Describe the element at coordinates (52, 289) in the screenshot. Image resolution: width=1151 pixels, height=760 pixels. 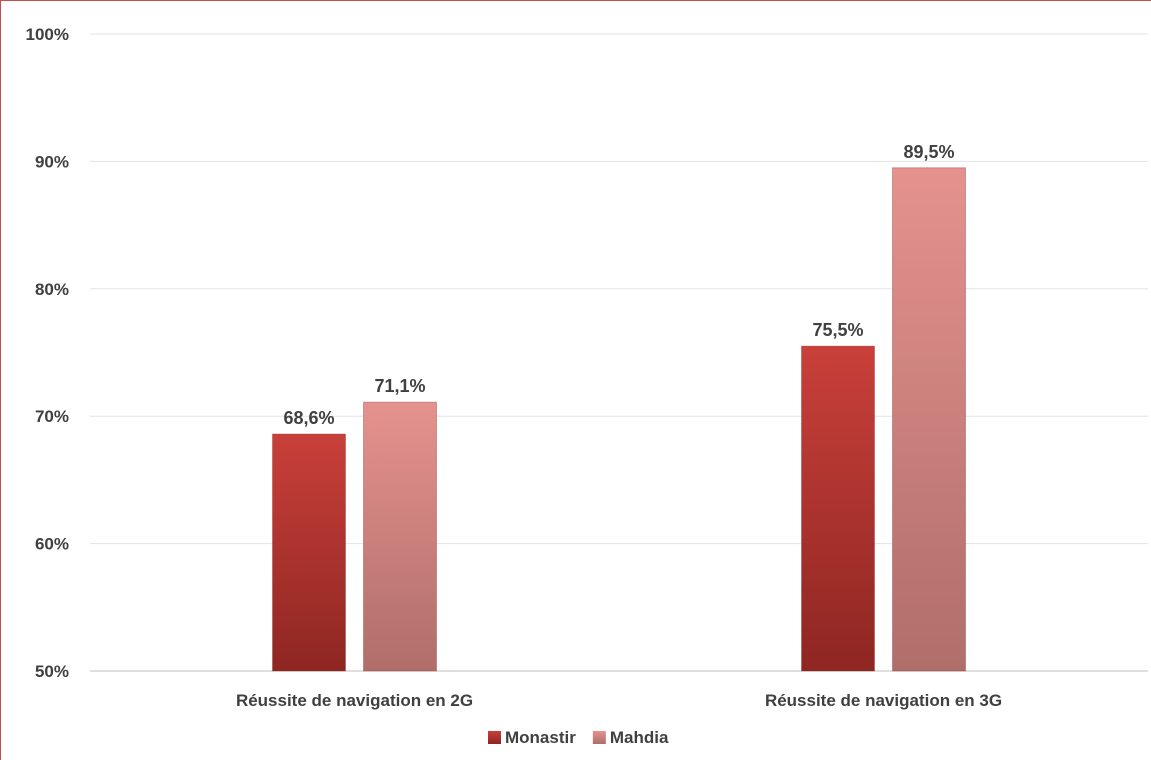
I see `y-tick-label: 80%` at that location.